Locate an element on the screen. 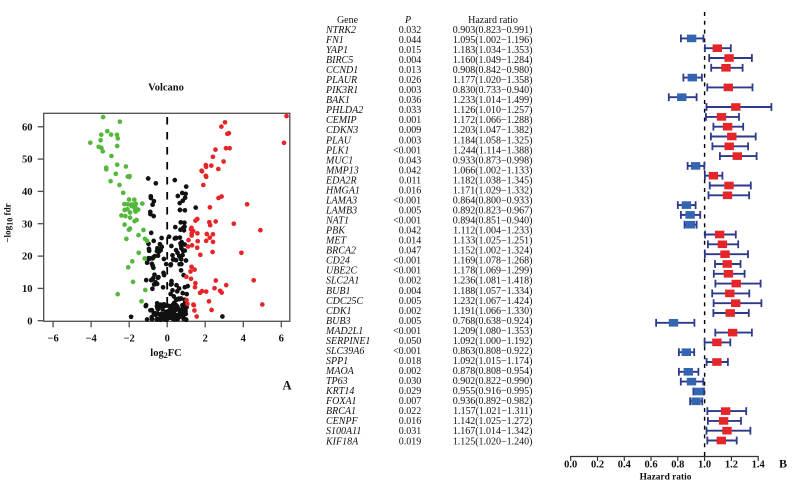 Image resolution: width=795 pixels, height=495 pixels. svg-text: 0.902(0.822−0.990) is located at coordinates (493, 381).